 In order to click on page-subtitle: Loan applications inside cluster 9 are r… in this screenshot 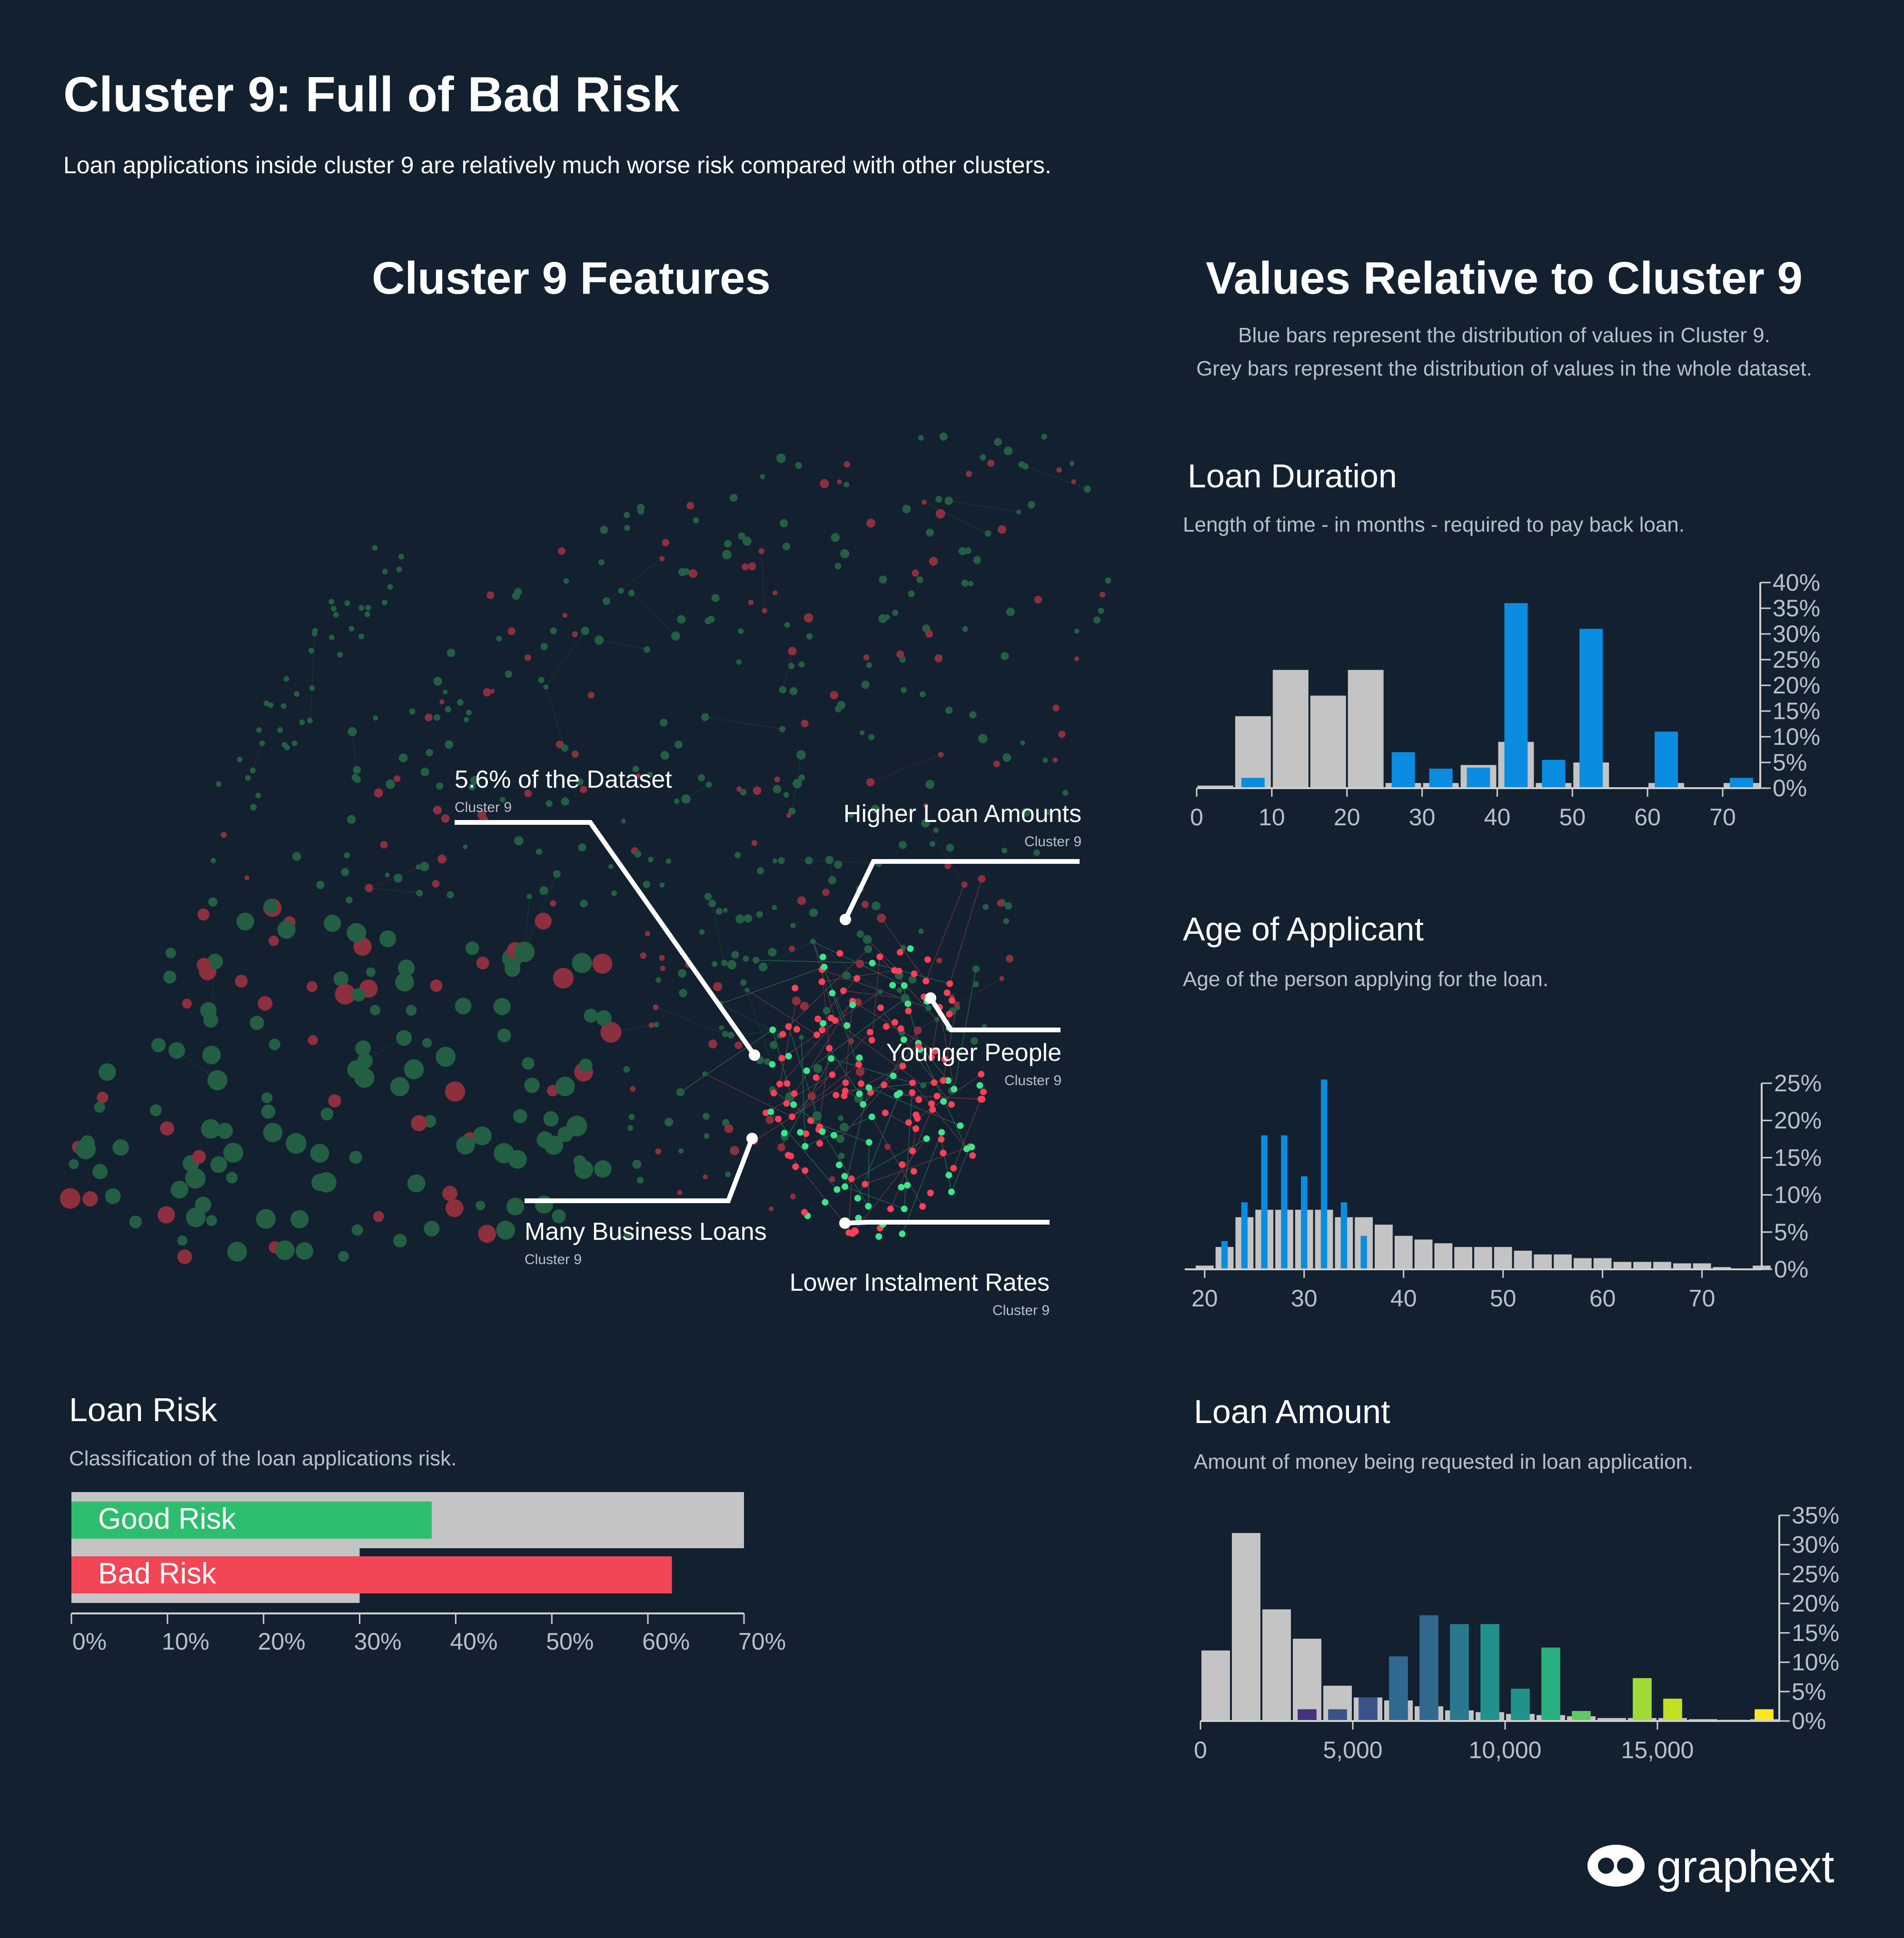, I will do `click(557, 165)`.